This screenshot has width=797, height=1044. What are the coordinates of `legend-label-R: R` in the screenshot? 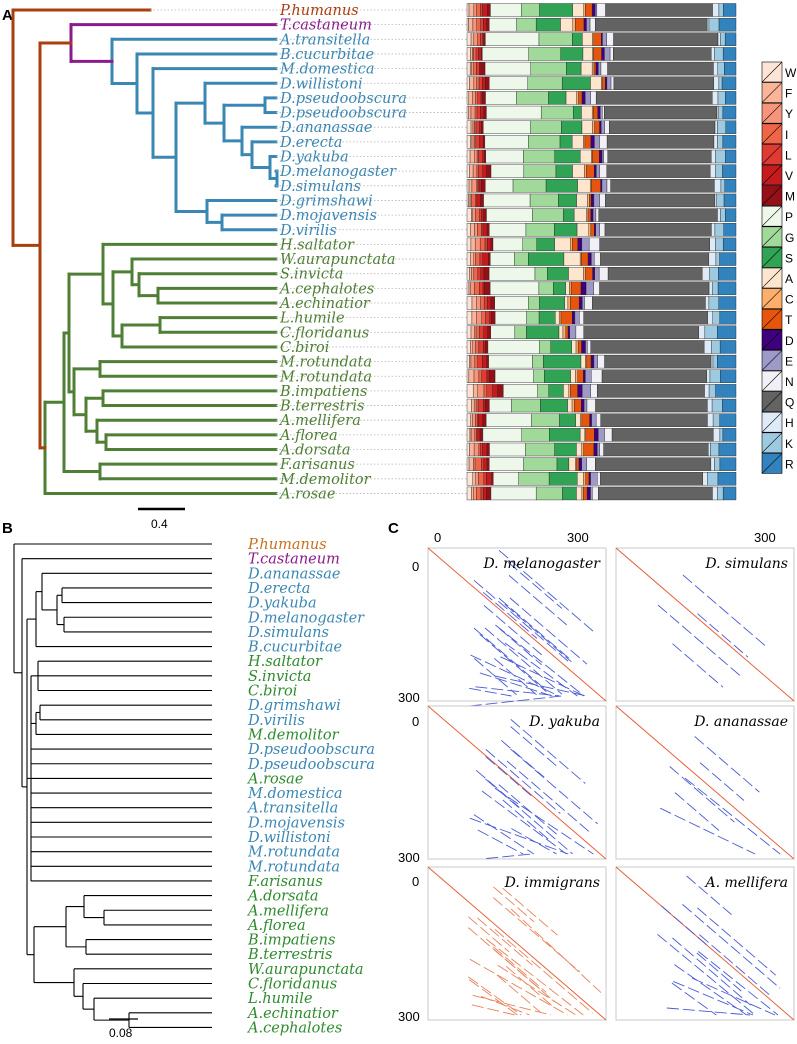 It's located at (789, 464).